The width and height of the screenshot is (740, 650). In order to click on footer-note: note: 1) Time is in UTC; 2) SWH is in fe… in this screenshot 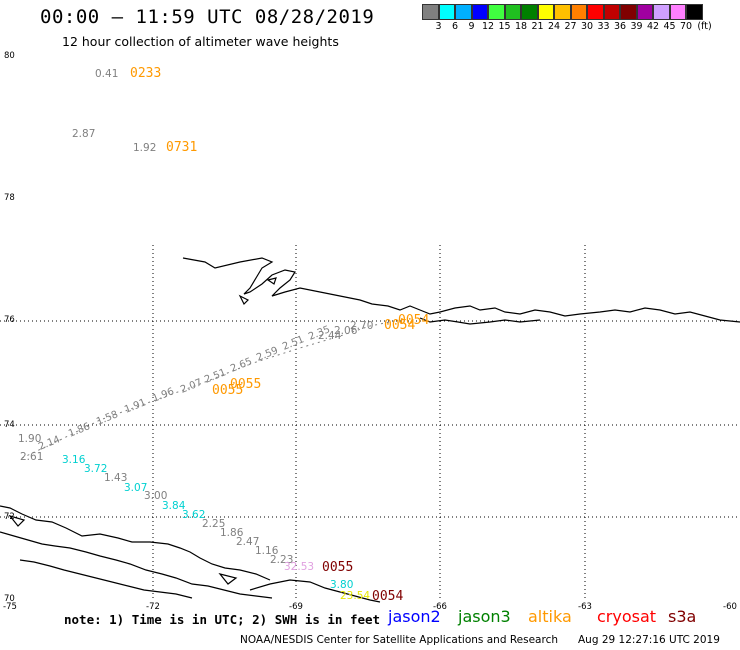, I will do `click(222, 619)`.